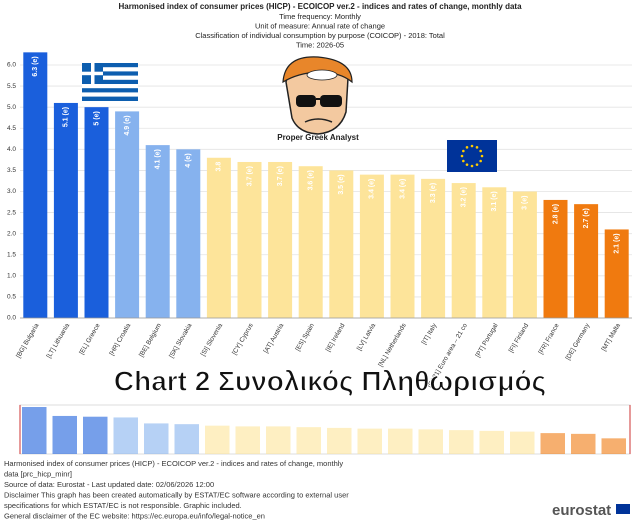 Image resolution: width=640 pixels, height=528 pixels. Describe the element at coordinates (35, 66) in the screenshot. I see `value-label: 6.3 (e)` at that location.